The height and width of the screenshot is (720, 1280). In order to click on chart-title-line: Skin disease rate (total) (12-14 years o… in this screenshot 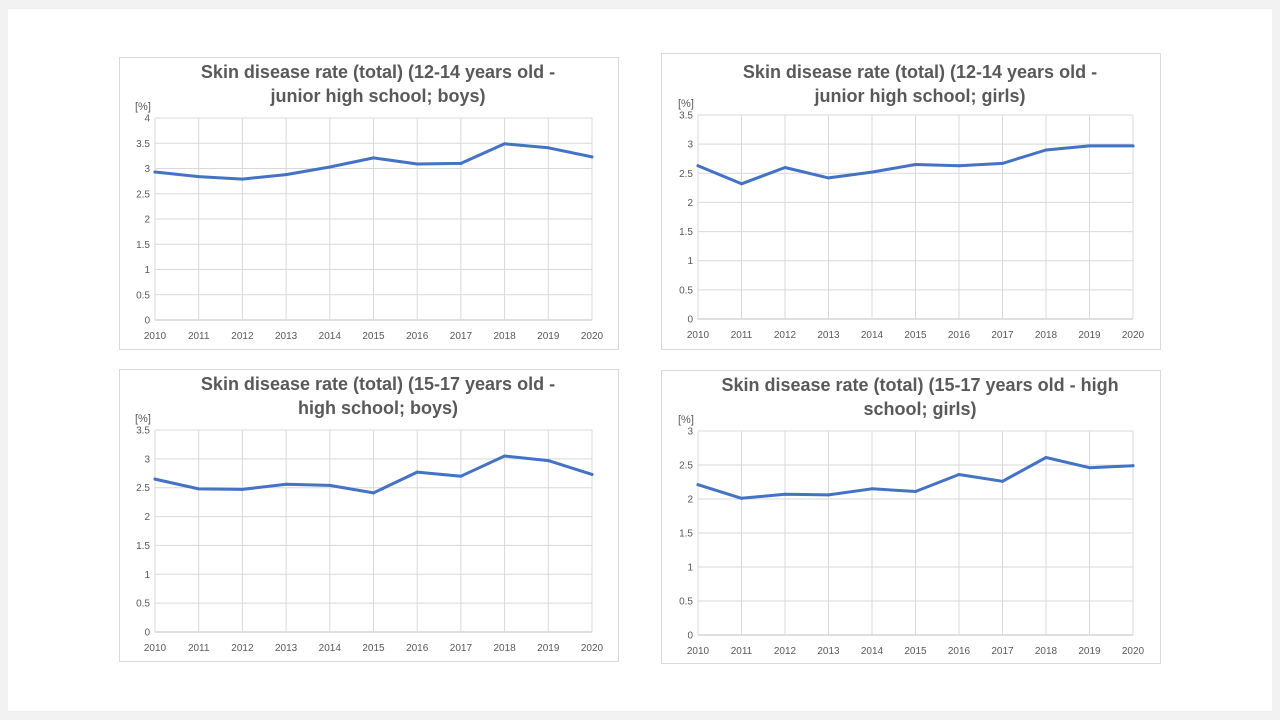, I will do `click(920, 72)`.